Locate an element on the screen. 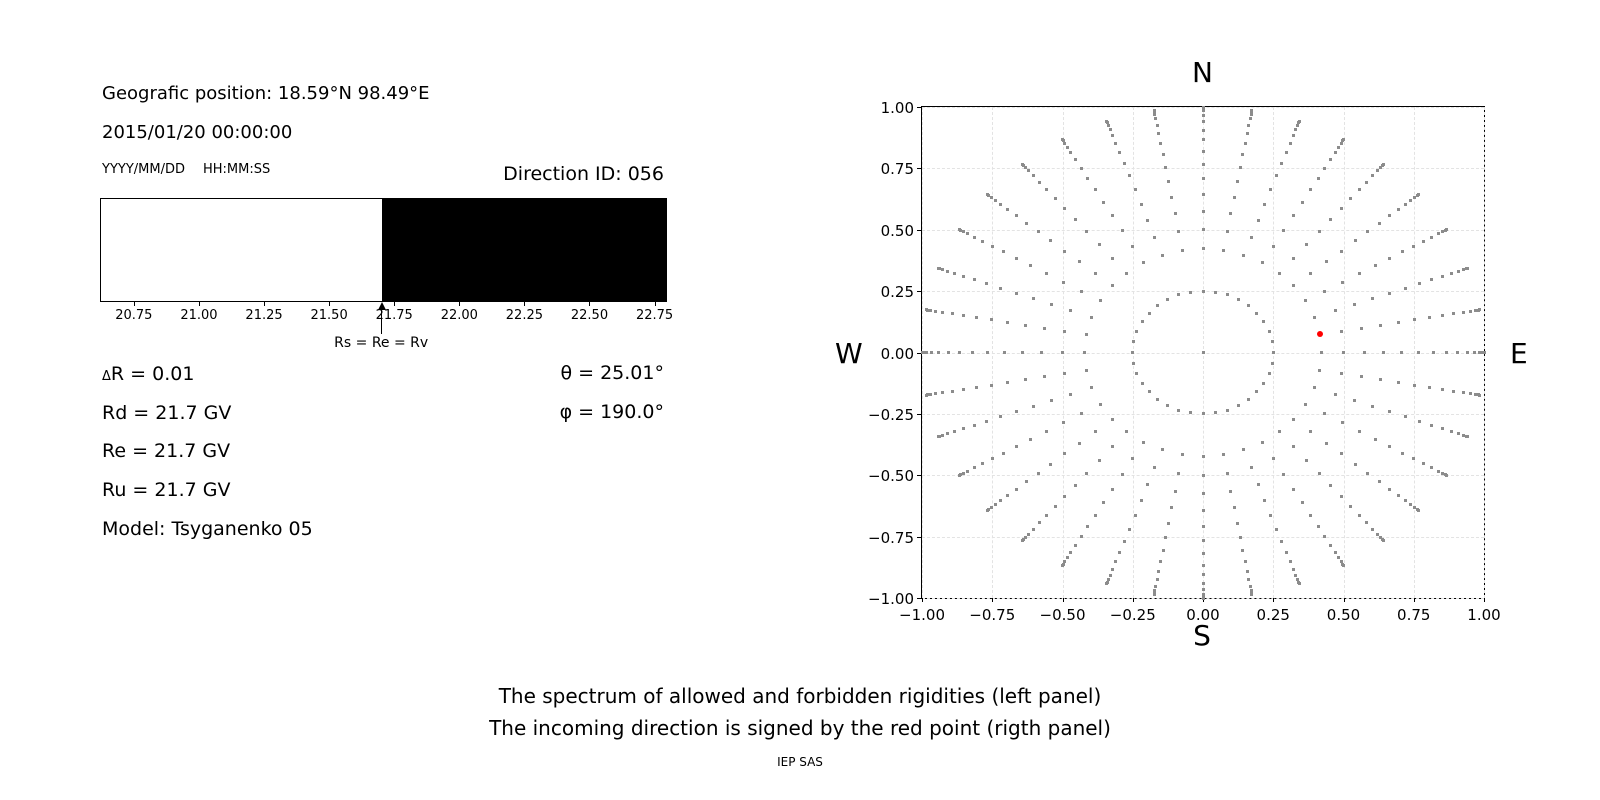  compass-north-label: N is located at coordinates (1202, 72).